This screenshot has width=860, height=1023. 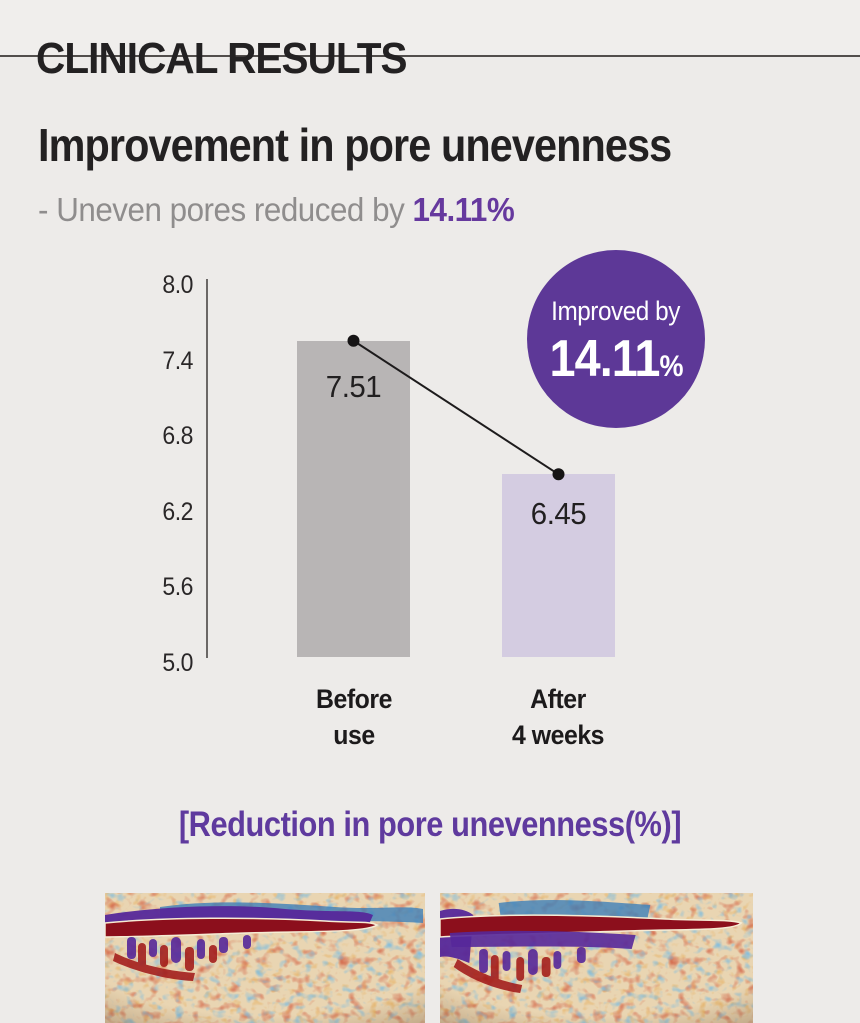 What do you see at coordinates (353, 498) in the screenshot?
I see `bar-before-use: 7.51` at bounding box center [353, 498].